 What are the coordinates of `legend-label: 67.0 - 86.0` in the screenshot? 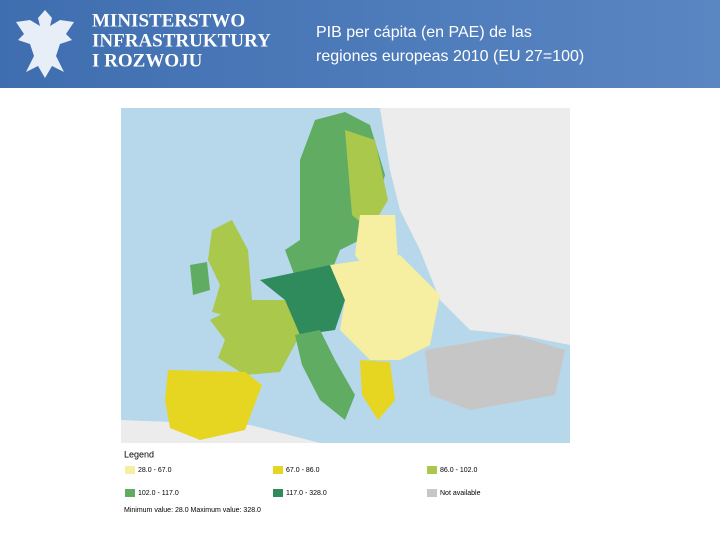 It's located at (303, 470).